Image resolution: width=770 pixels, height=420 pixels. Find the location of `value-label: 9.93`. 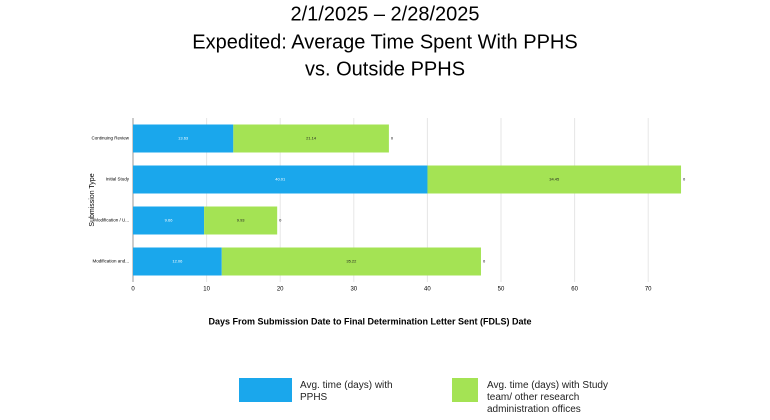

value-label: 9.93 is located at coordinates (241, 220).